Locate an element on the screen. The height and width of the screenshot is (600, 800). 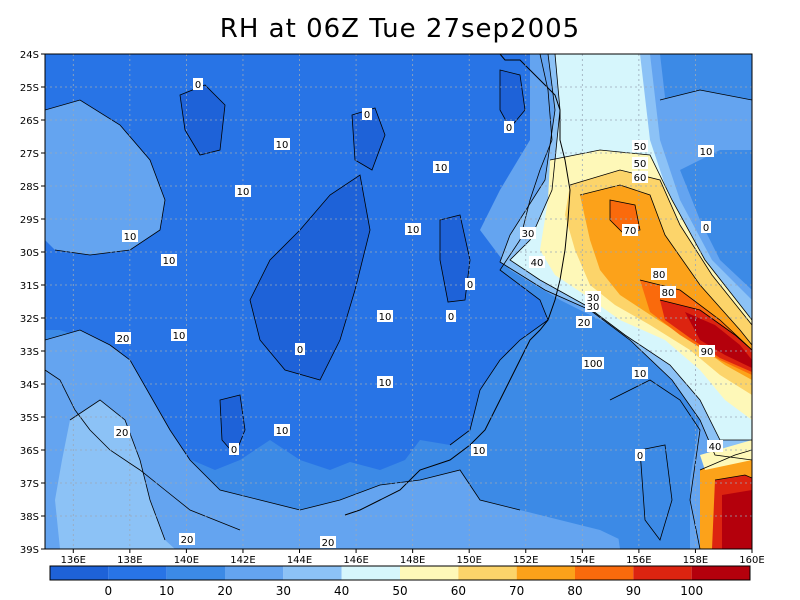
colorbar-label: 50 is located at coordinates (399, 591).